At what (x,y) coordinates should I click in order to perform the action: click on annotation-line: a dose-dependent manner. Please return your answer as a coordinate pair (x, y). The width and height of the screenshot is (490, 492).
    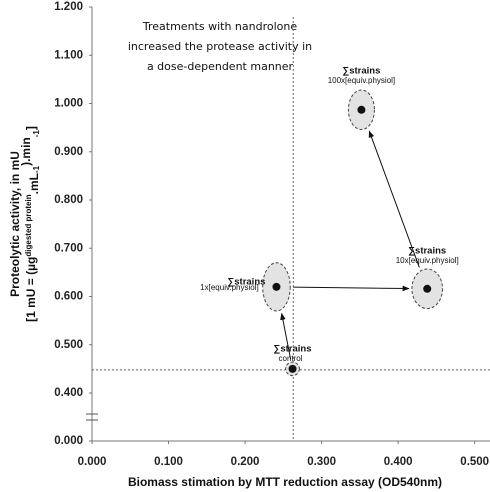
    Looking at the image, I should click on (220, 66).